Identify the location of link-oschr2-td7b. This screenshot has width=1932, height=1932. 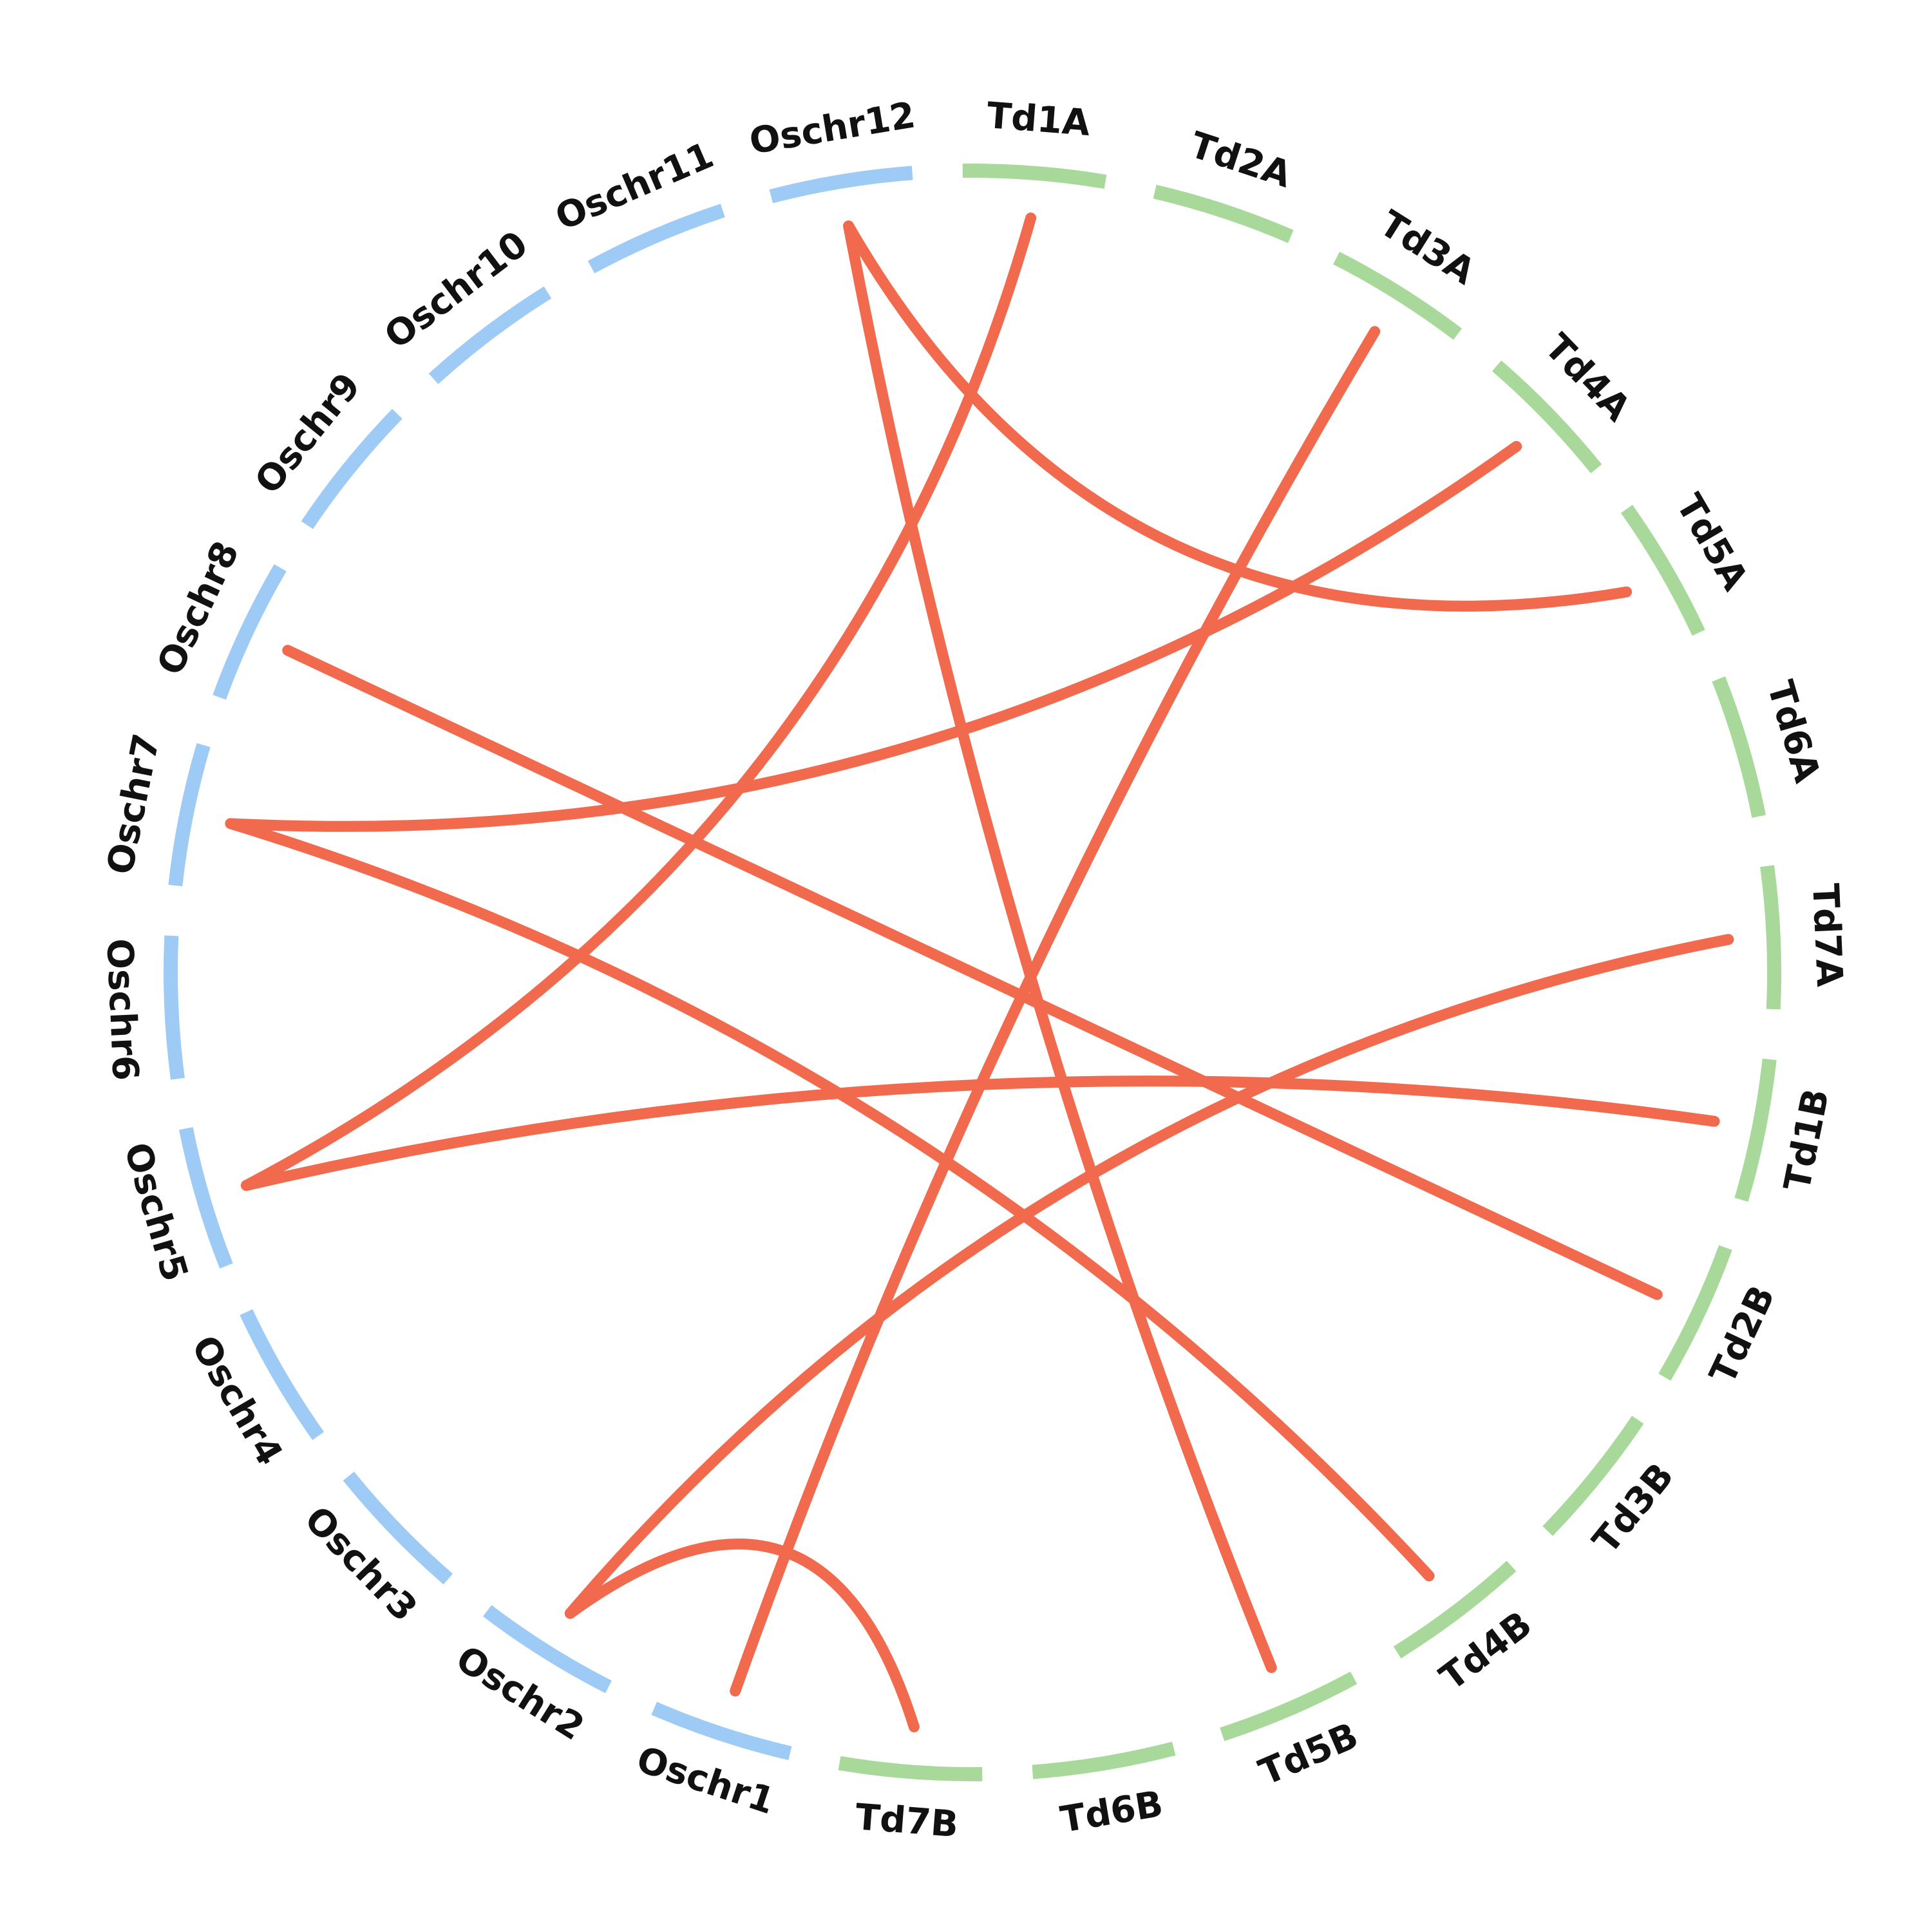
(742, 1635).